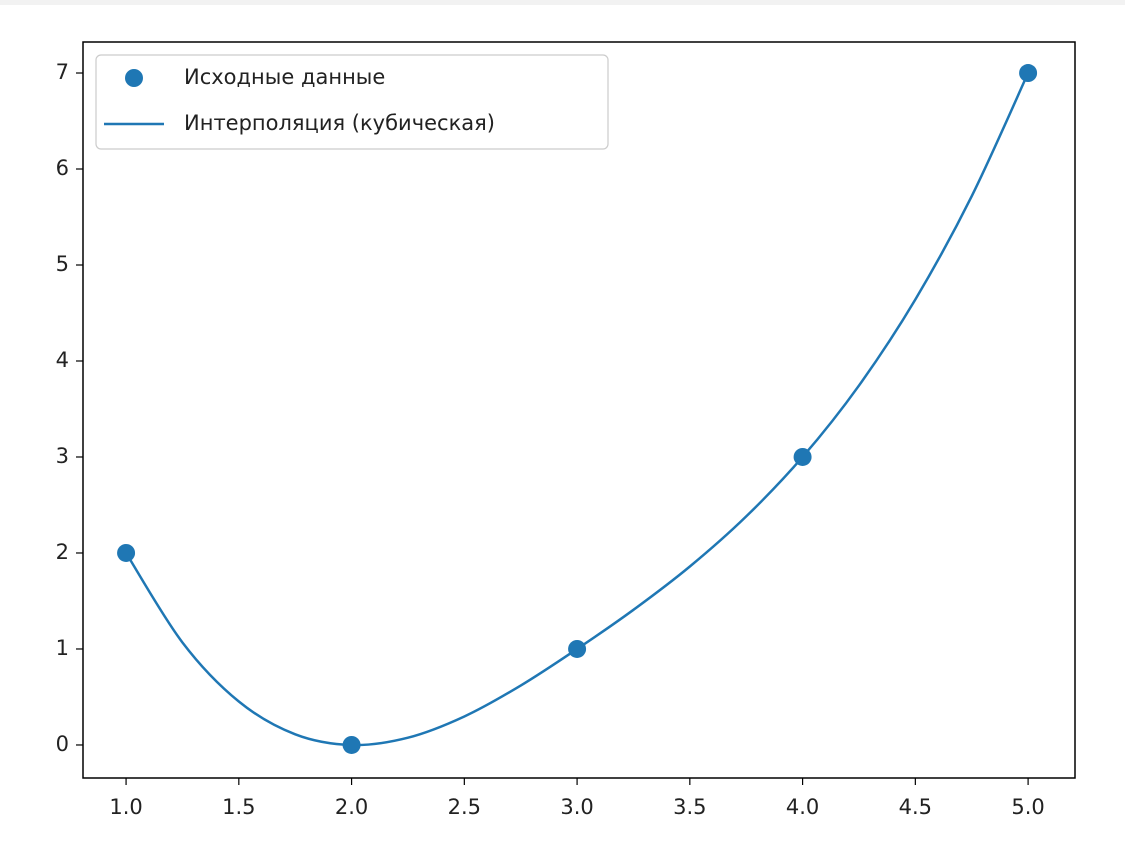 Image resolution: width=1125 pixels, height=855 pixels. Describe the element at coordinates (802, 807) in the screenshot. I see `x-tick-label: 4.0` at that location.